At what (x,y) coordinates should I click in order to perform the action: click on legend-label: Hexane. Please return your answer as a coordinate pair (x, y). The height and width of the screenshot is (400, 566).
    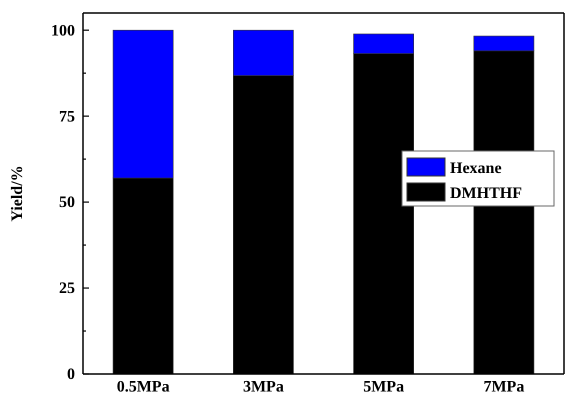
    Looking at the image, I should click on (476, 168).